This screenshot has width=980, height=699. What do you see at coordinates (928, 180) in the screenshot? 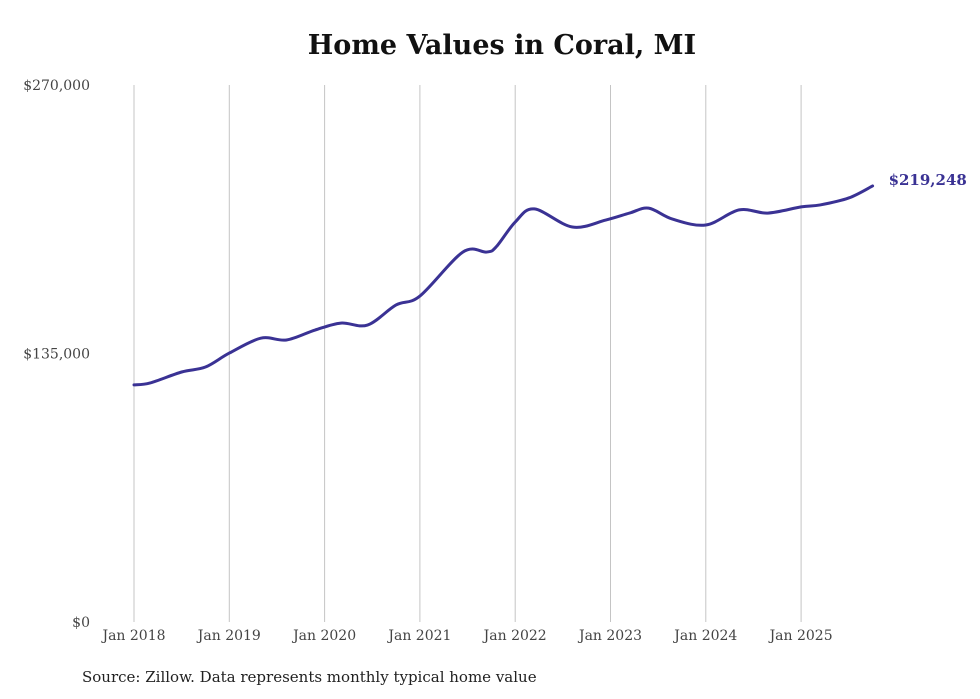
I see `end-value-label: $219,248` at bounding box center [928, 180].